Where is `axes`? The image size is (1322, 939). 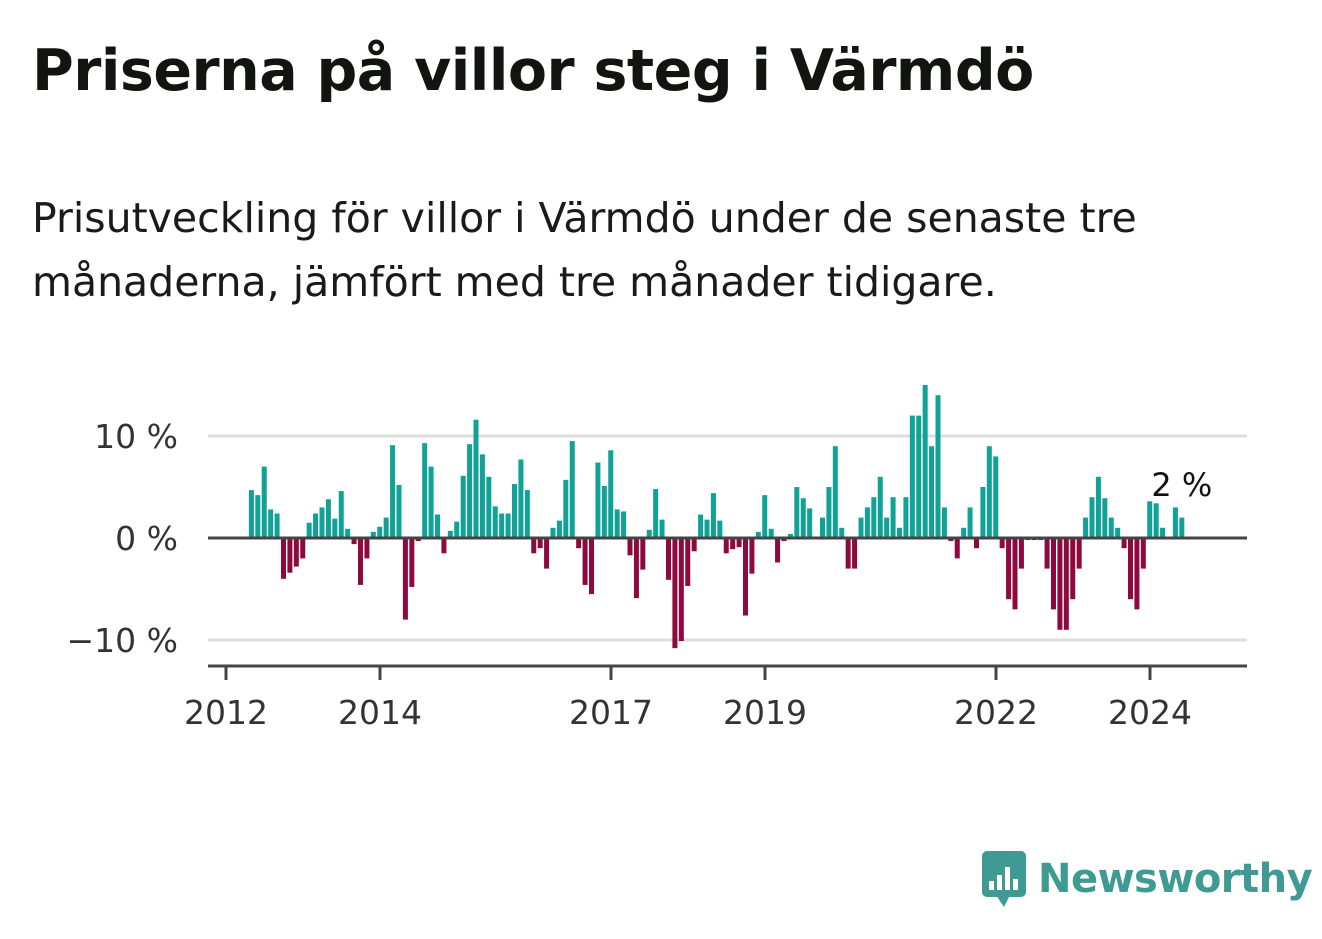
axes is located at coordinates (727, 608).